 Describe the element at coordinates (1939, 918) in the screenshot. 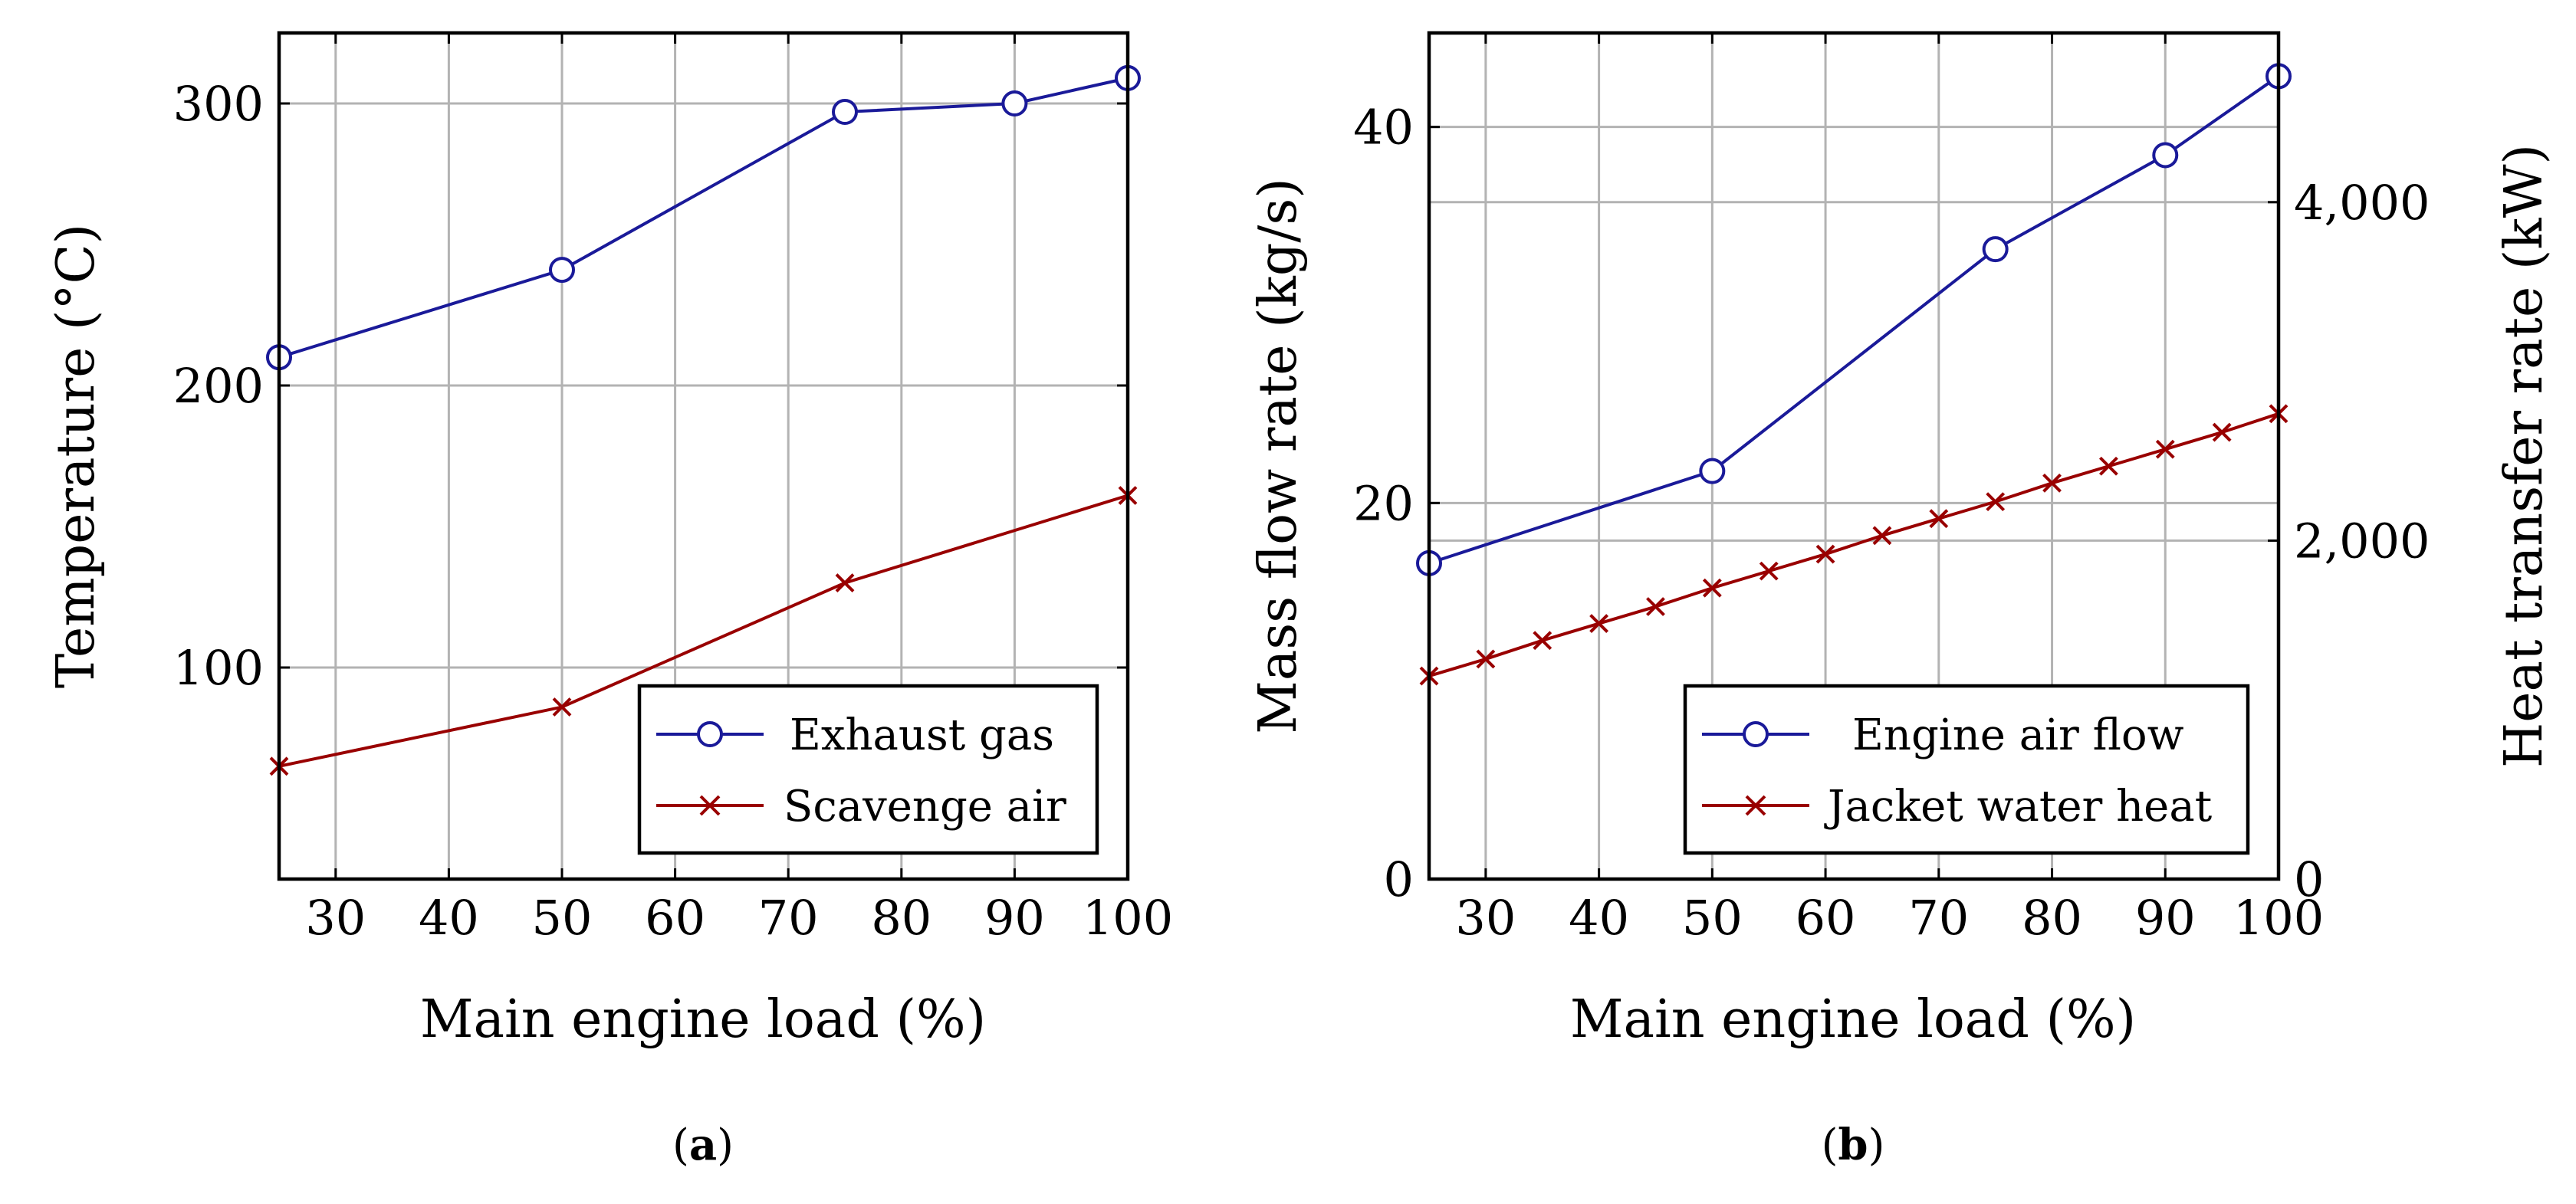

I see `b-xtick-label: 70` at that location.